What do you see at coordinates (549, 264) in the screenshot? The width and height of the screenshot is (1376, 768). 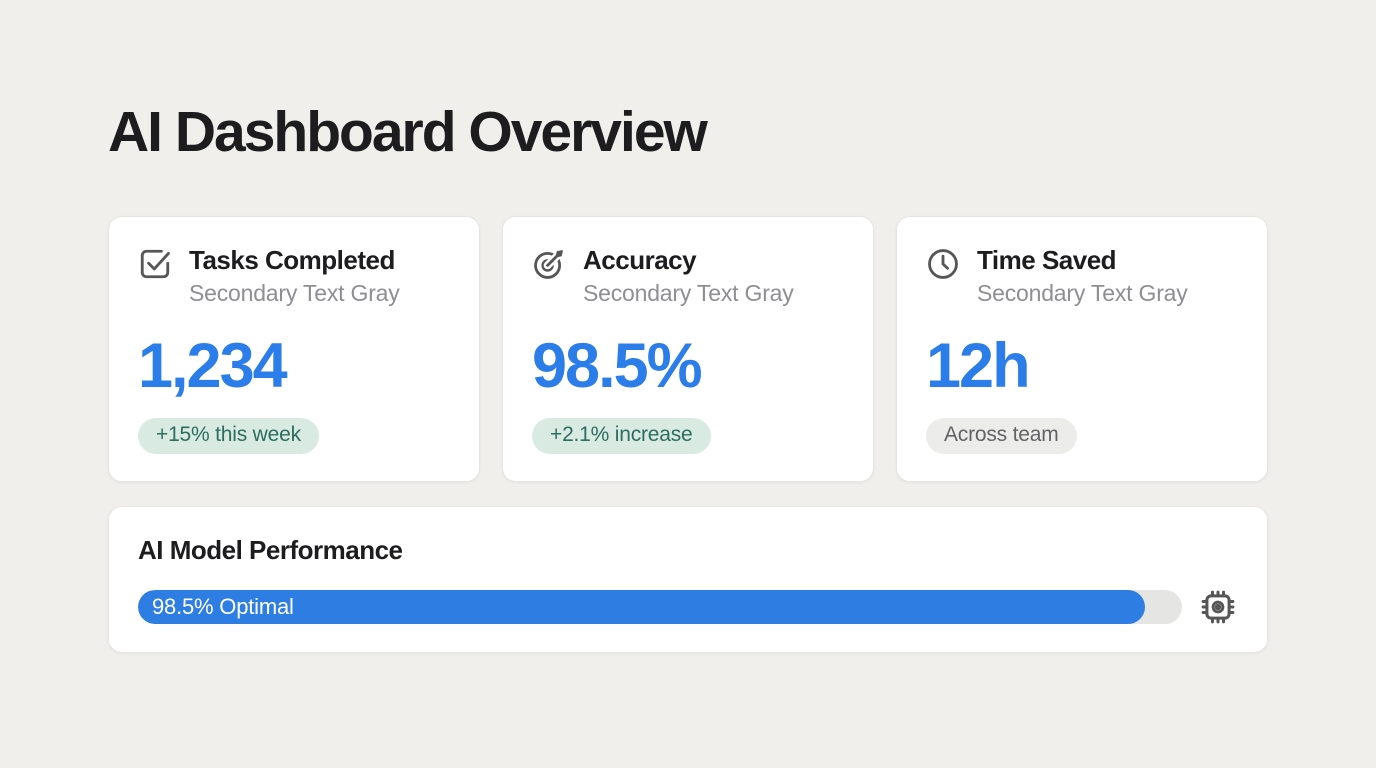 I see `target-arrow-icon` at bounding box center [549, 264].